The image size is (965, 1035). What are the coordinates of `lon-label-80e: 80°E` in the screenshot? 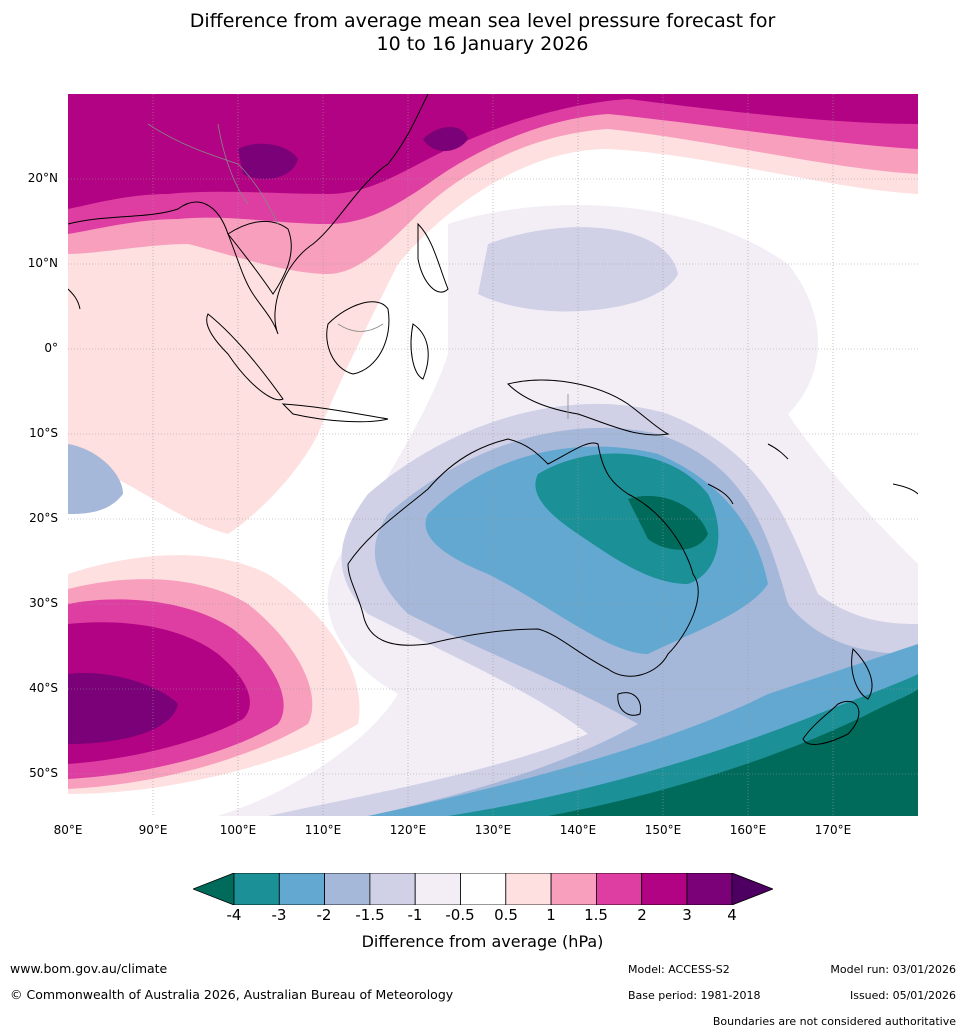 It's located at (68, 830).